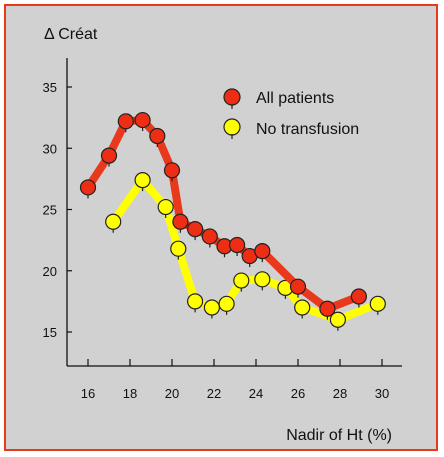 The height and width of the screenshot is (457, 444). I want to click on x-tick-label: 26, so click(298, 393).